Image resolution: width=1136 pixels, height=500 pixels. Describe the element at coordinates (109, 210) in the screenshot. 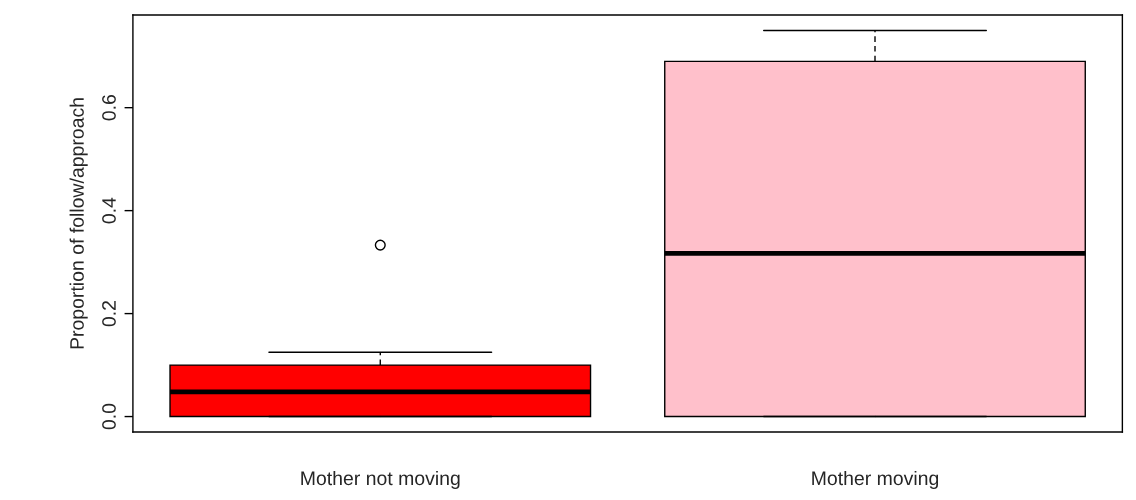

I see `y-tick-label: 0.4` at that location.